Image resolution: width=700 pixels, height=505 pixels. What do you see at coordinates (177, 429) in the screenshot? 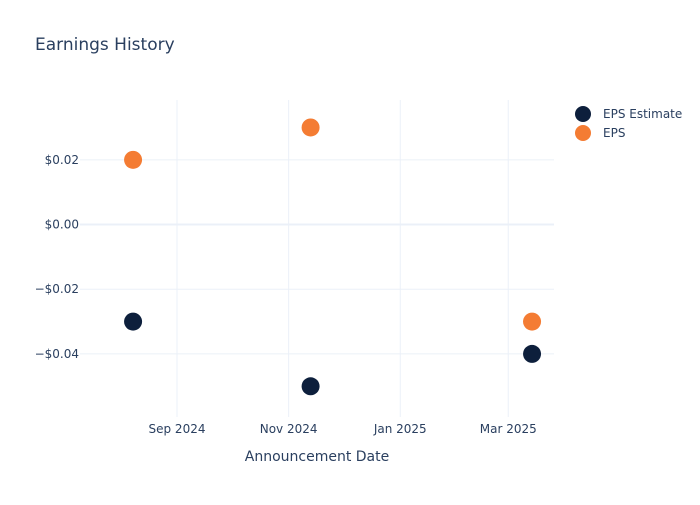
I see `x-tick-label: Sep 2024` at bounding box center [177, 429].